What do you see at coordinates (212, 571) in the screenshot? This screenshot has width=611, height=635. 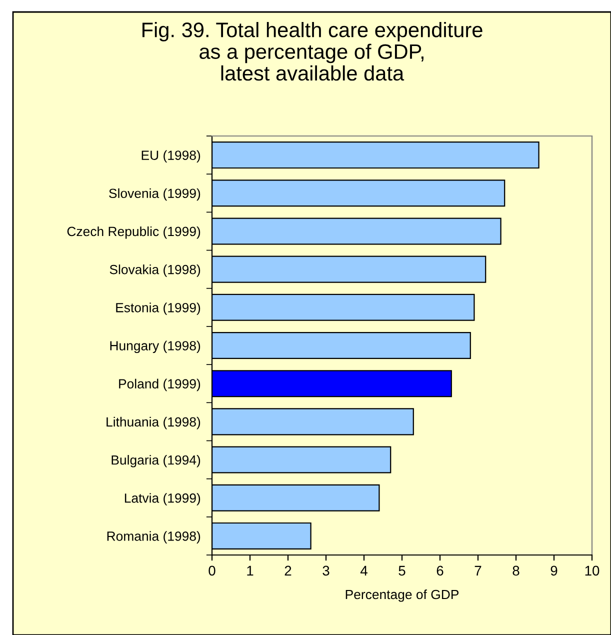 I see `x-tick-label: 0` at bounding box center [212, 571].